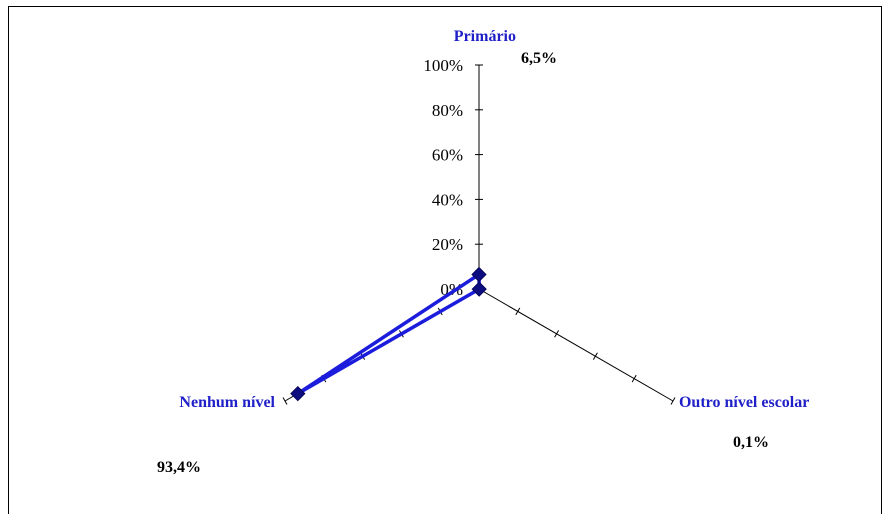 The width and height of the screenshot is (882, 514). I want to click on r-tick-label: 20%, so click(447, 244).